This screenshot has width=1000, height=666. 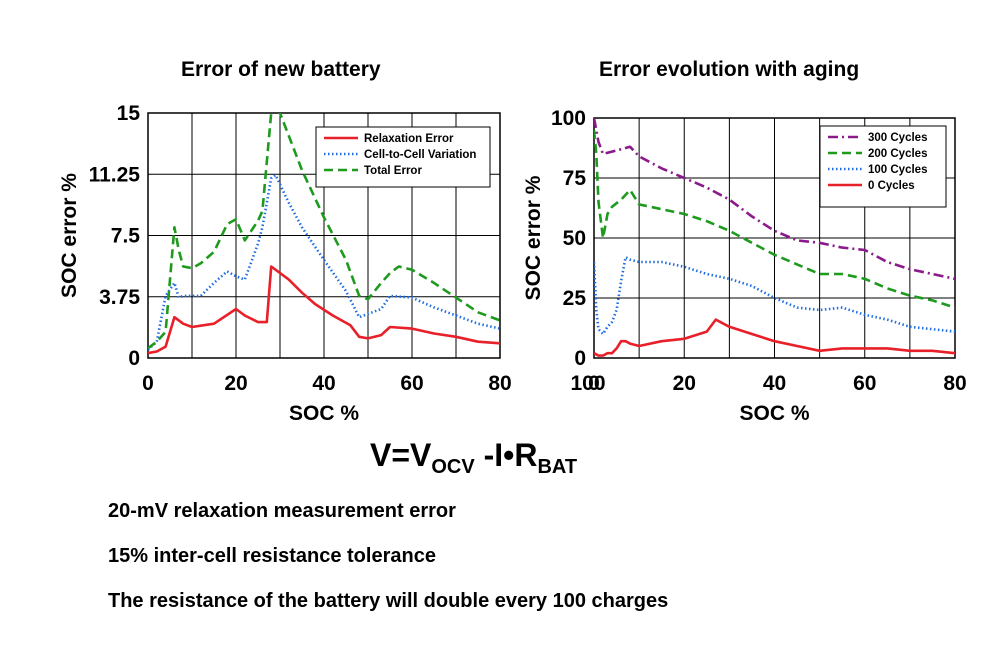 I want to click on formula-r: R, so click(x=526, y=455).